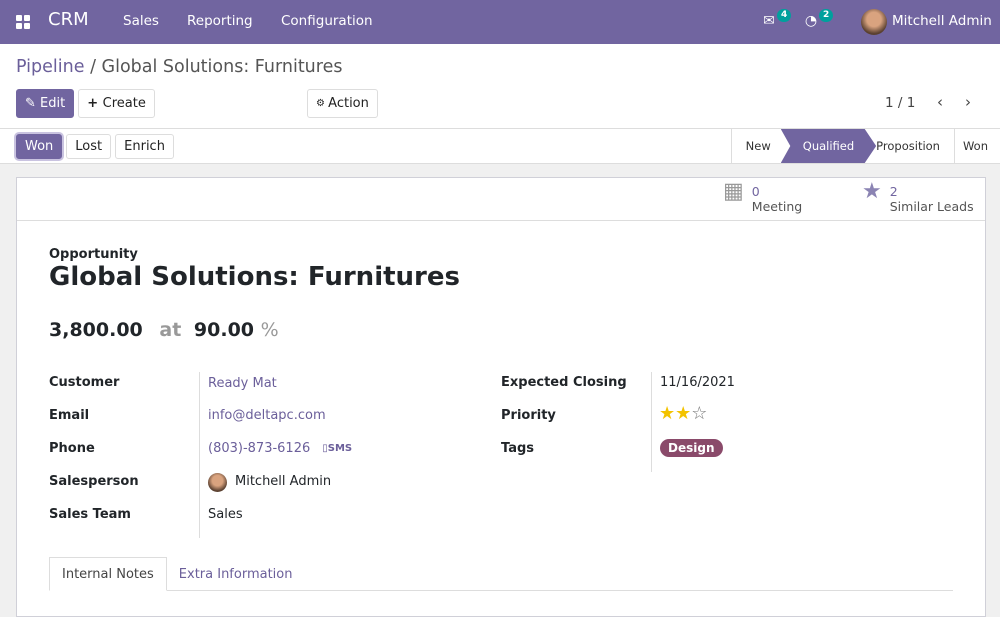  Describe the element at coordinates (327, 21) in the screenshot. I see `menu-configuration: Configuration` at that location.